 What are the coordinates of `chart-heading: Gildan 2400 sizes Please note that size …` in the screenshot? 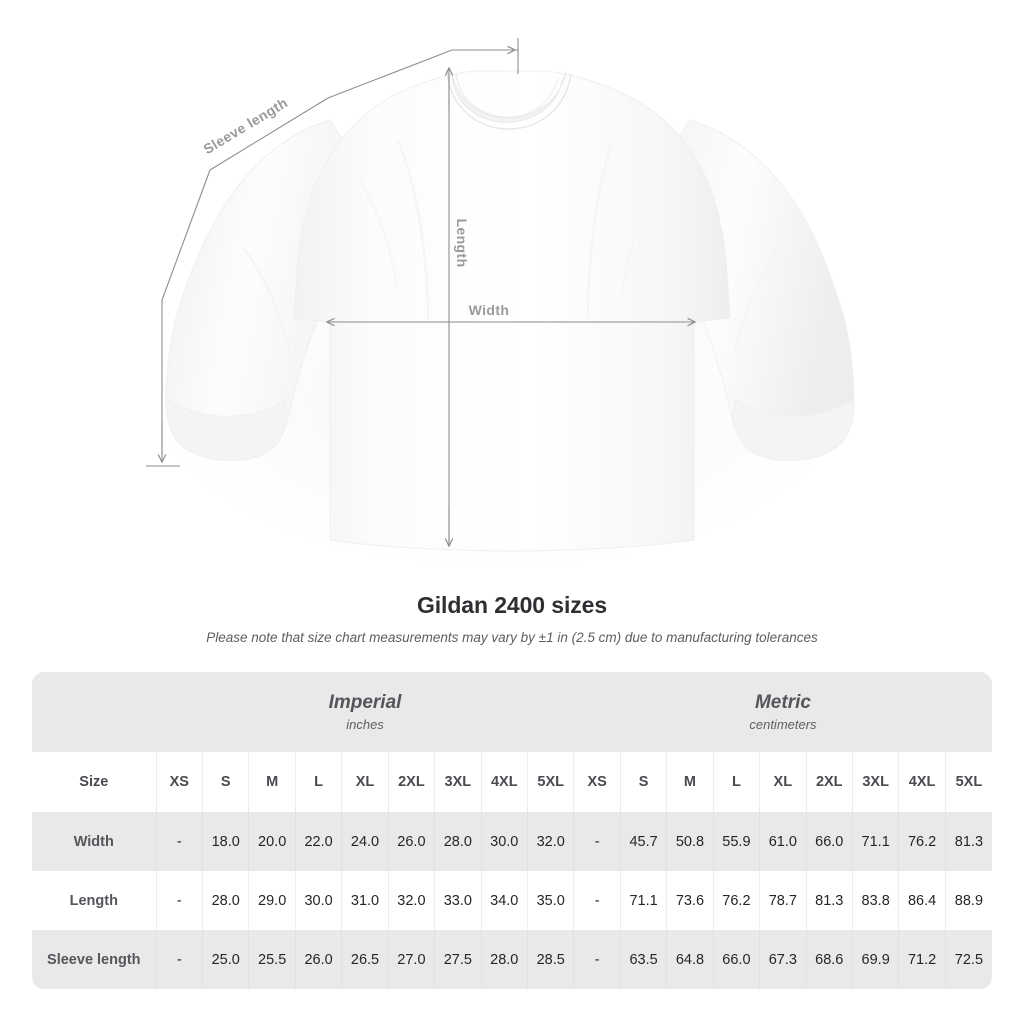 It's located at (512, 618).